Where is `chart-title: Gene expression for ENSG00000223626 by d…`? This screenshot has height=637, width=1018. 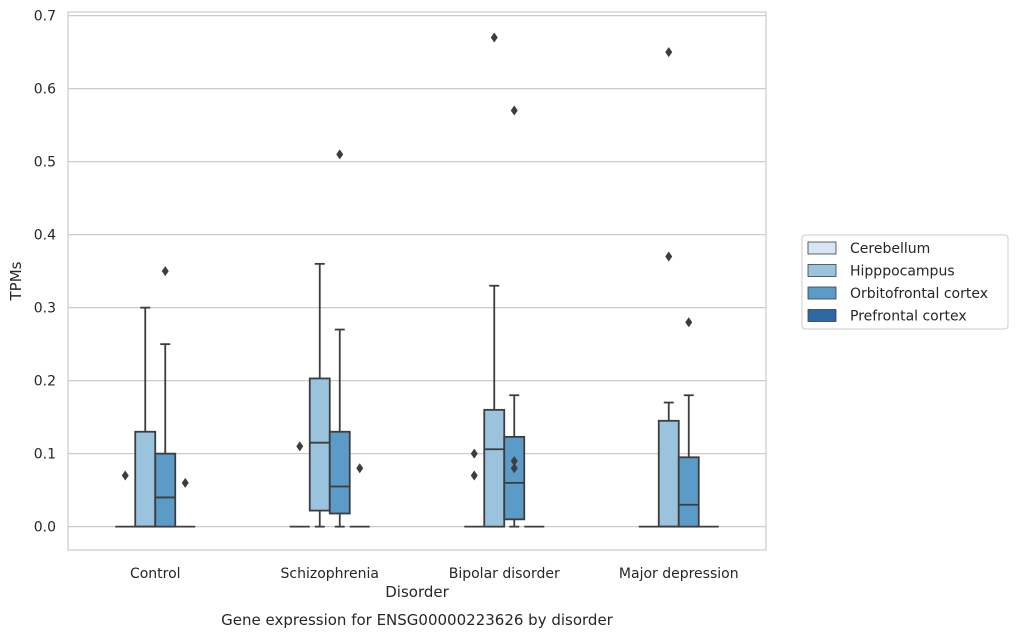
chart-title: Gene expression for ENSG00000223626 by d… is located at coordinates (417, 620).